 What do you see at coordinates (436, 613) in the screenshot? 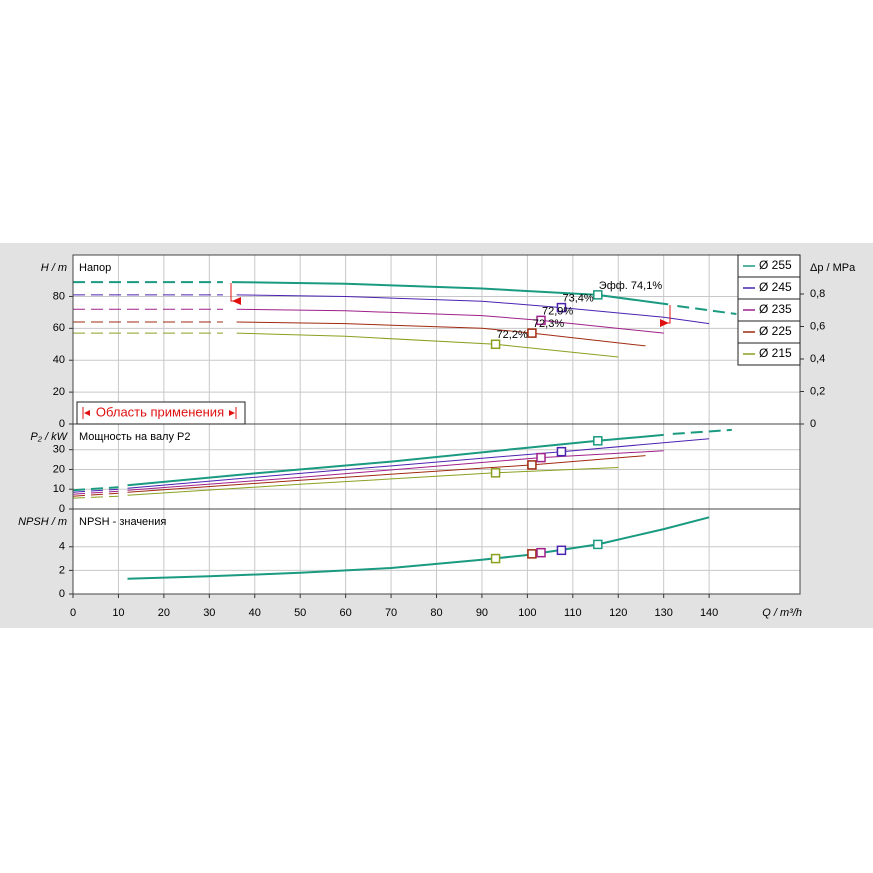
I see `x-tick-label: 80` at bounding box center [436, 613].